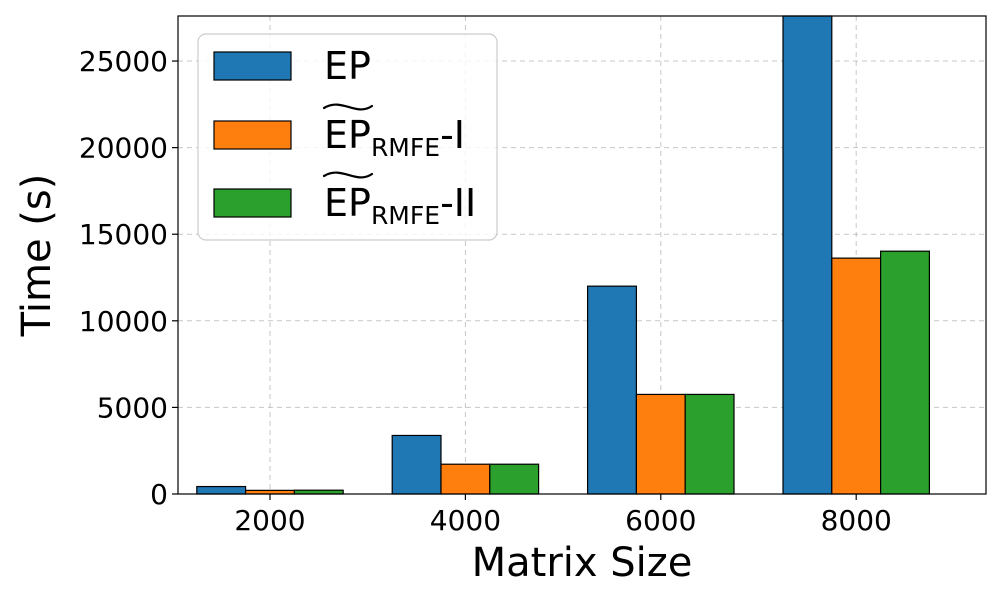 This screenshot has height=600, width=1000. What do you see at coordinates (347, 66) in the screenshot?
I see `legend-entry-label: EP` at bounding box center [347, 66].